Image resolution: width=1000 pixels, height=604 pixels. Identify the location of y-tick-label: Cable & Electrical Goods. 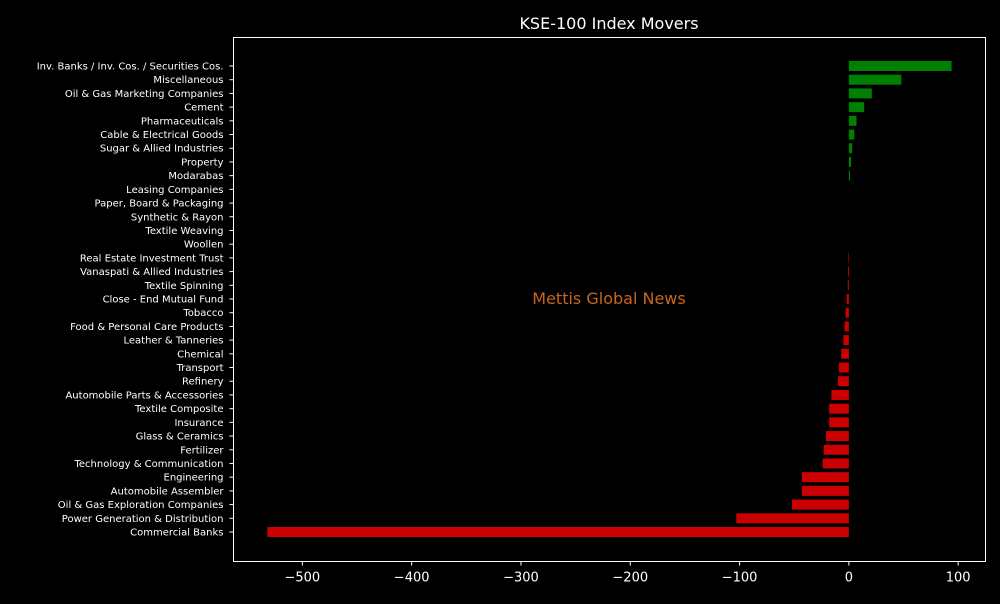
(161, 135).